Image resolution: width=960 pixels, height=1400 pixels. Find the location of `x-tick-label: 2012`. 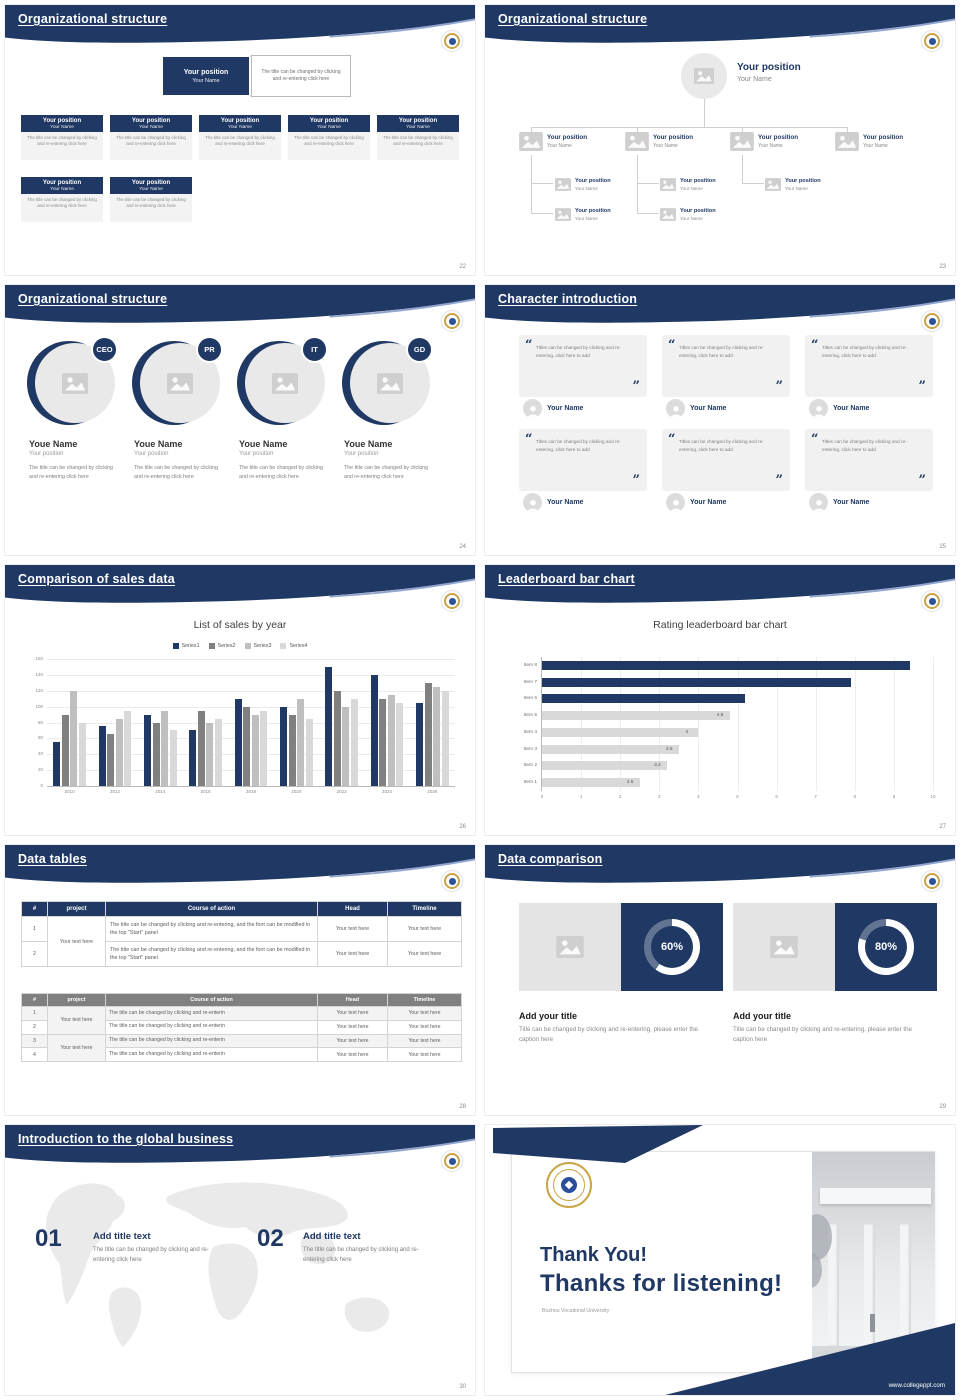

x-tick-label: 2012 is located at coordinates (114, 791).